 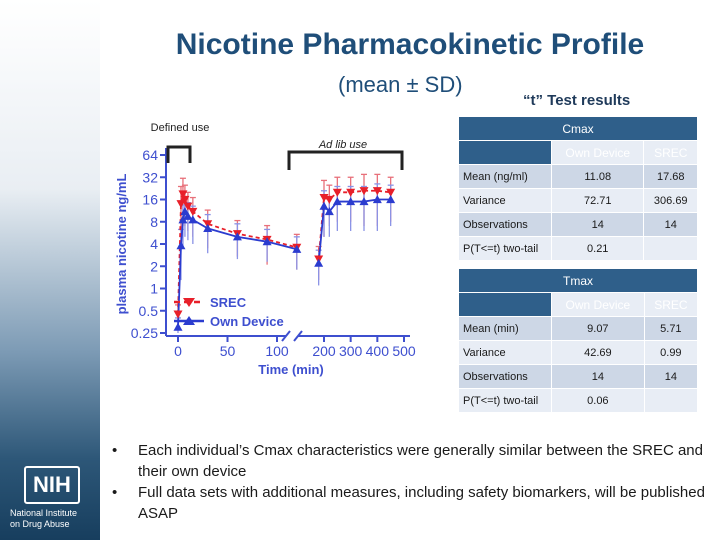 I want to click on cmax-cell: 306.69, so click(x=670, y=200).